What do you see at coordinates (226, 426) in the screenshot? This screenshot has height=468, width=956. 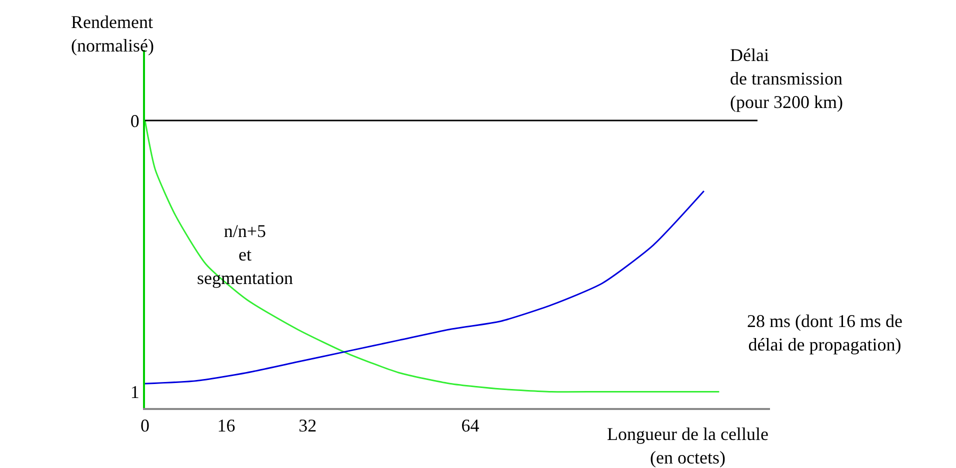 I see `x-tick-label: 16` at bounding box center [226, 426].